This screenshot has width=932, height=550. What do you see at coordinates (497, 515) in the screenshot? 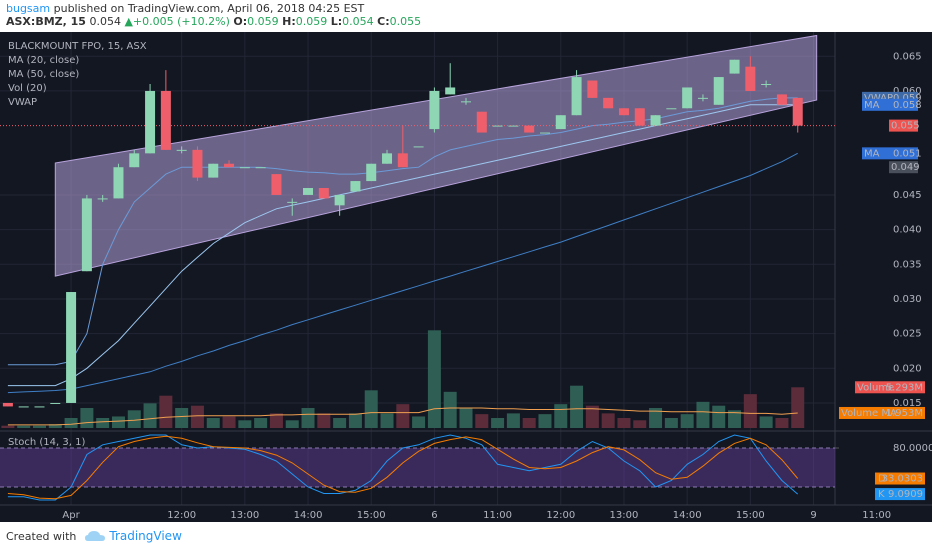
I see `x-tick-label: 11:00` at bounding box center [497, 515].